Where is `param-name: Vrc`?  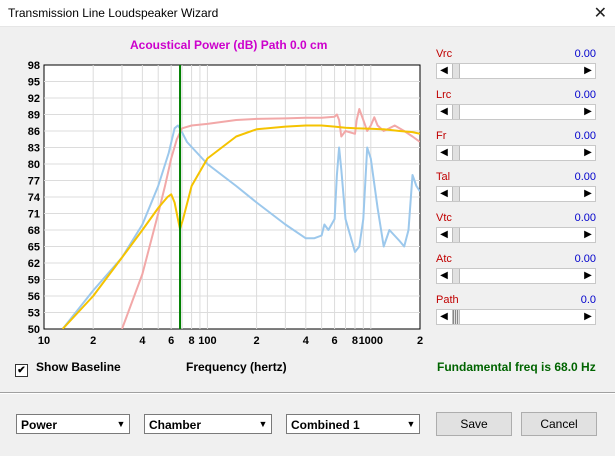
param-name: Vrc is located at coordinates (444, 54).